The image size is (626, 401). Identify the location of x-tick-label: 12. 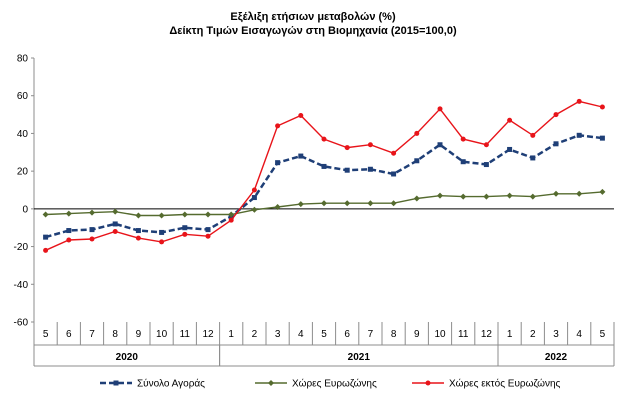
(487, 334).